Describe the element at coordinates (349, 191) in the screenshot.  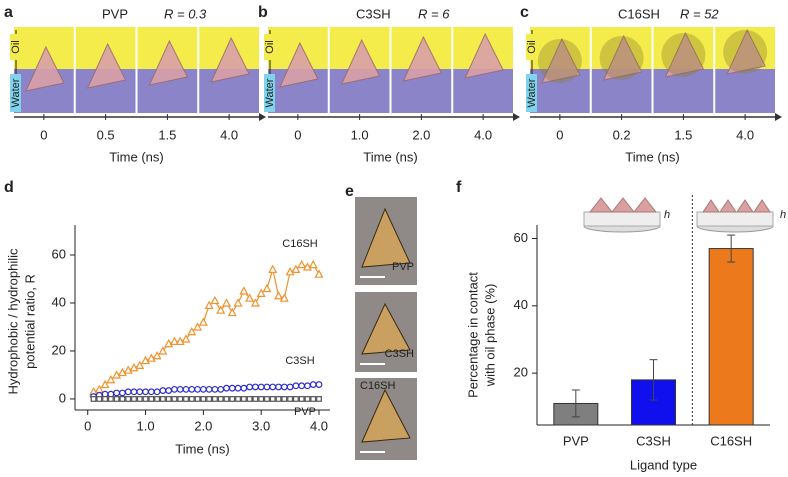
I see `panel-letter: e` at that location.